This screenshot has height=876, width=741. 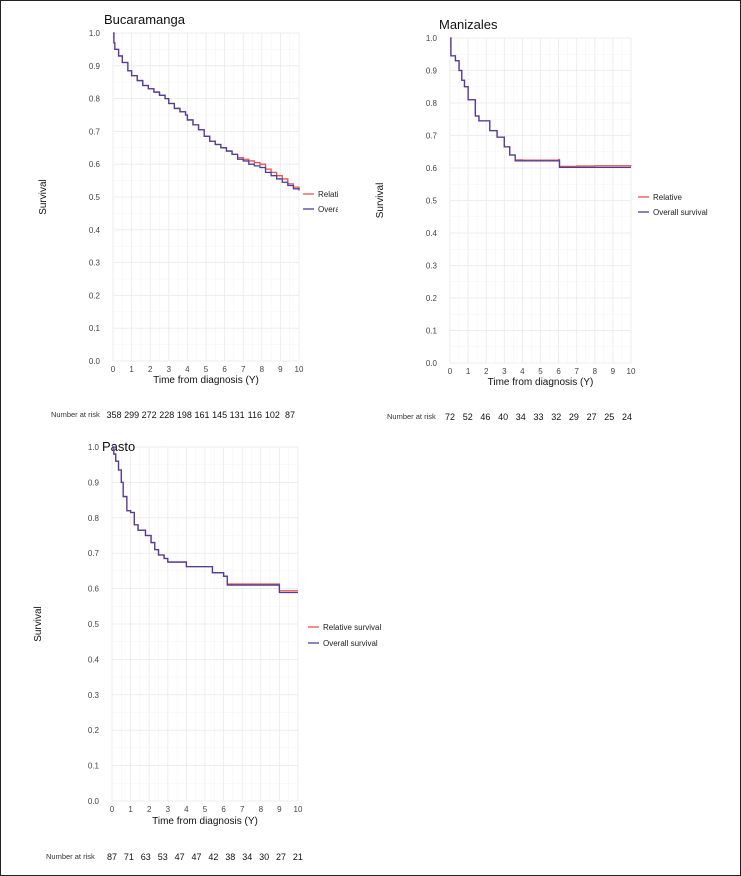 What do you see at coordinates (336, 209) in the screenshot?
I see `legend-label-overall: Overall su` at bounding box center [336, 209].